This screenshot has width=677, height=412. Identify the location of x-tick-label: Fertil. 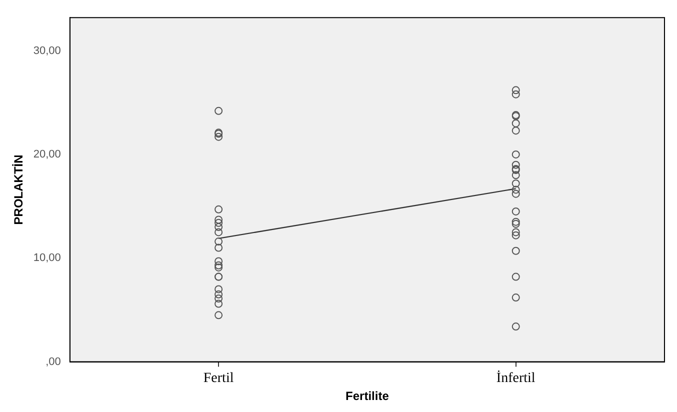
(218, 378).